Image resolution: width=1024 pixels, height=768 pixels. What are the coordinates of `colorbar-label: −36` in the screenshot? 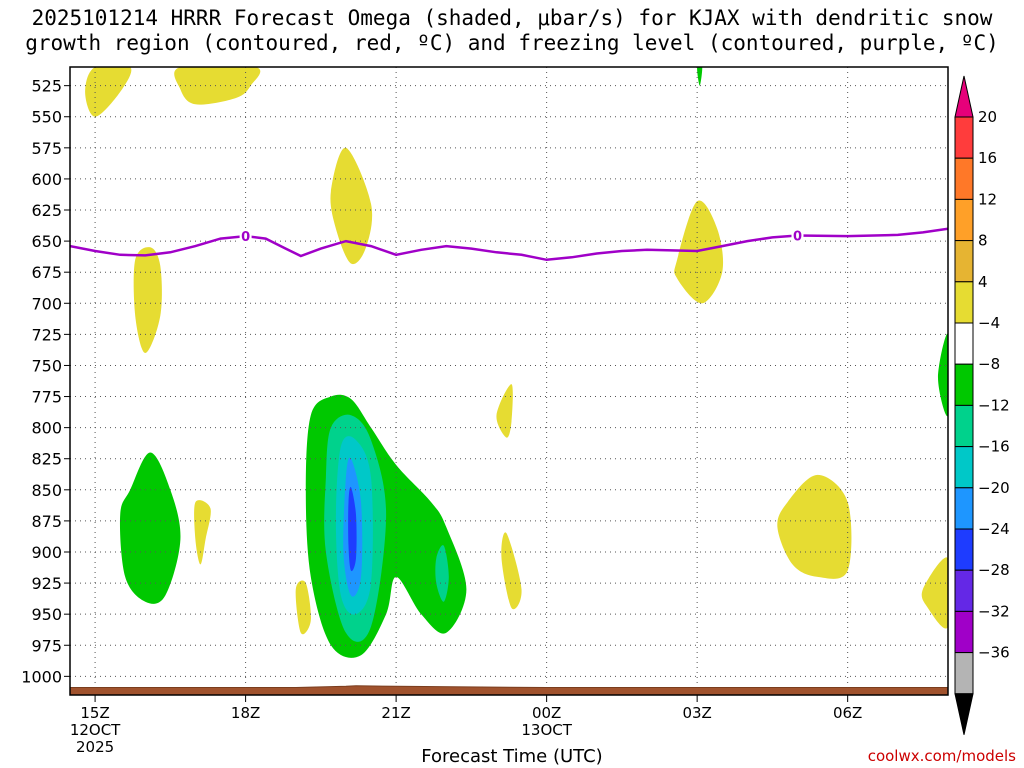 It's located at (994, 653).